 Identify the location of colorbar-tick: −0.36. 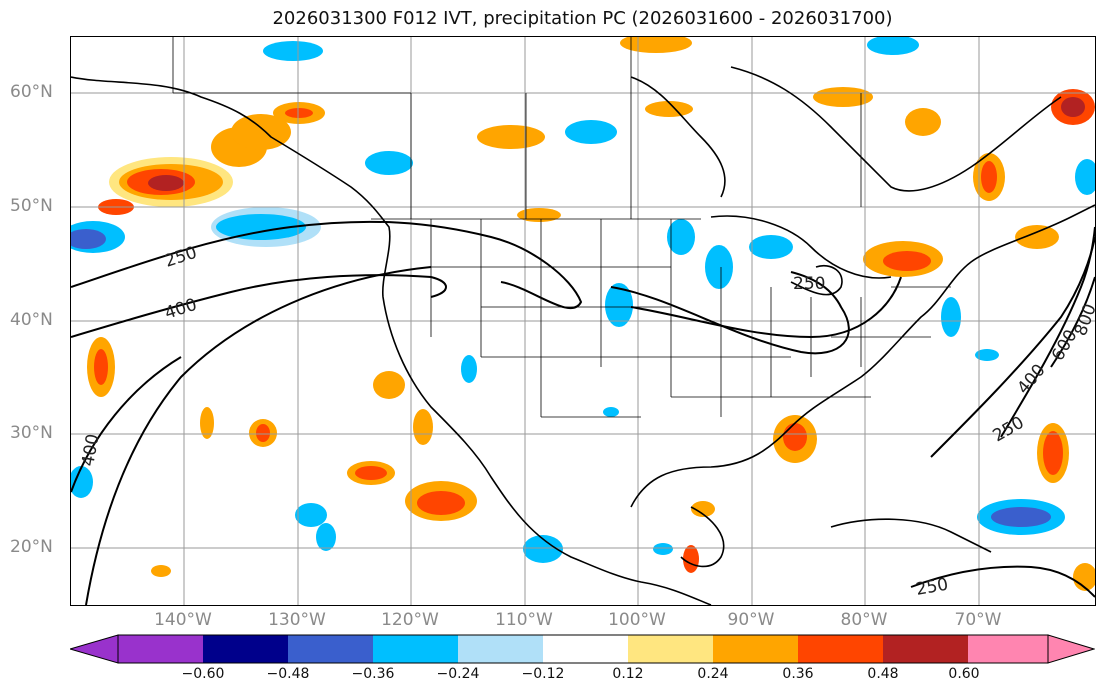
(373, 674).